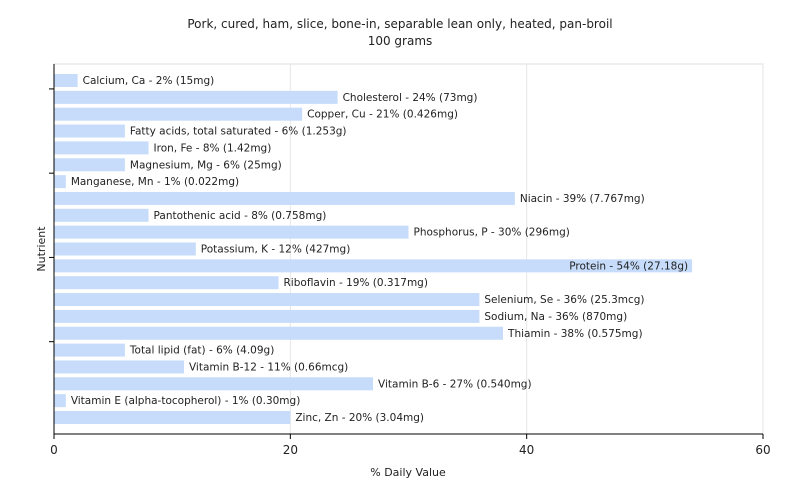 The height and width of the screenshot is (500, 800). What do you see at coordinates (276, 250) in the screenshot?
I see `bar-label: Potassium, K - 12% (427mg)` at bounding box center [276, 250].